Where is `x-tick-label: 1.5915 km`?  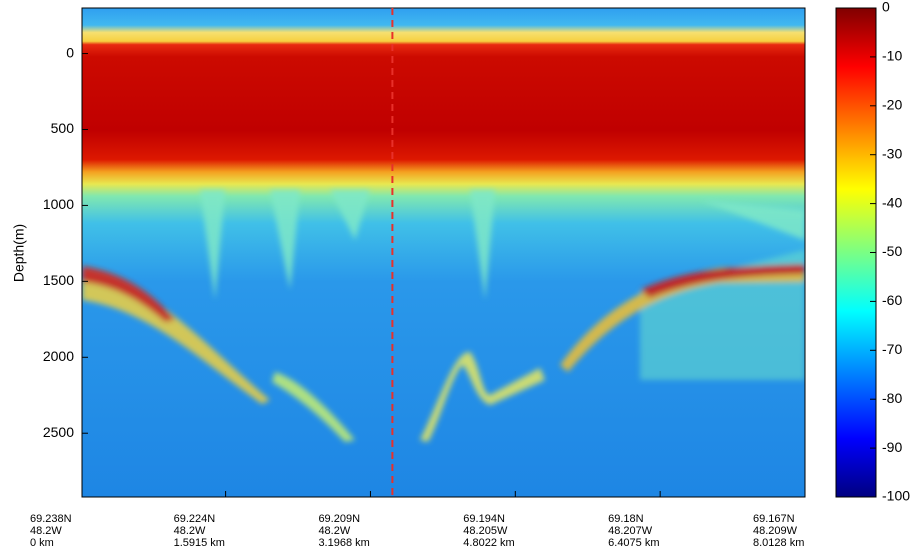
x-tick-label: 1.5915 km is located at coordinates (199, 543).